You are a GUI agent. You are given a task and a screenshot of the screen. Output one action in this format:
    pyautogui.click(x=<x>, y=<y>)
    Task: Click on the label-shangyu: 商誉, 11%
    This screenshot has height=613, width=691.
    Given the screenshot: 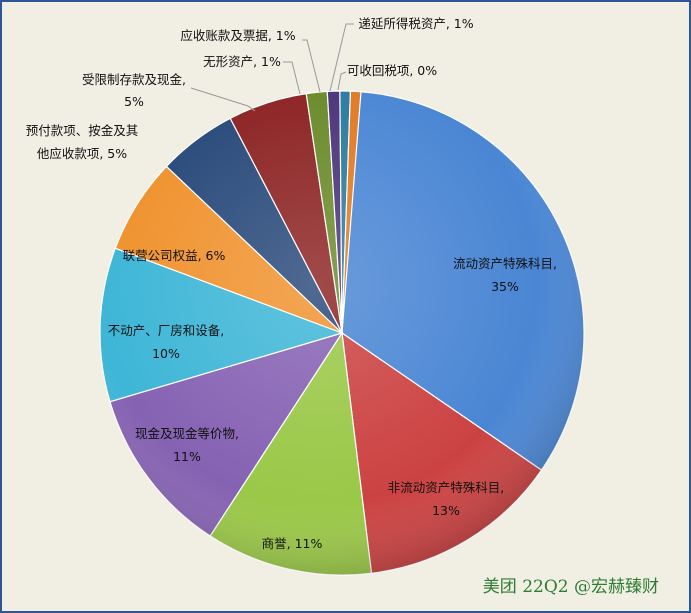 What is the action you would take?
    pyautogui.click(x=292, y=543)
    